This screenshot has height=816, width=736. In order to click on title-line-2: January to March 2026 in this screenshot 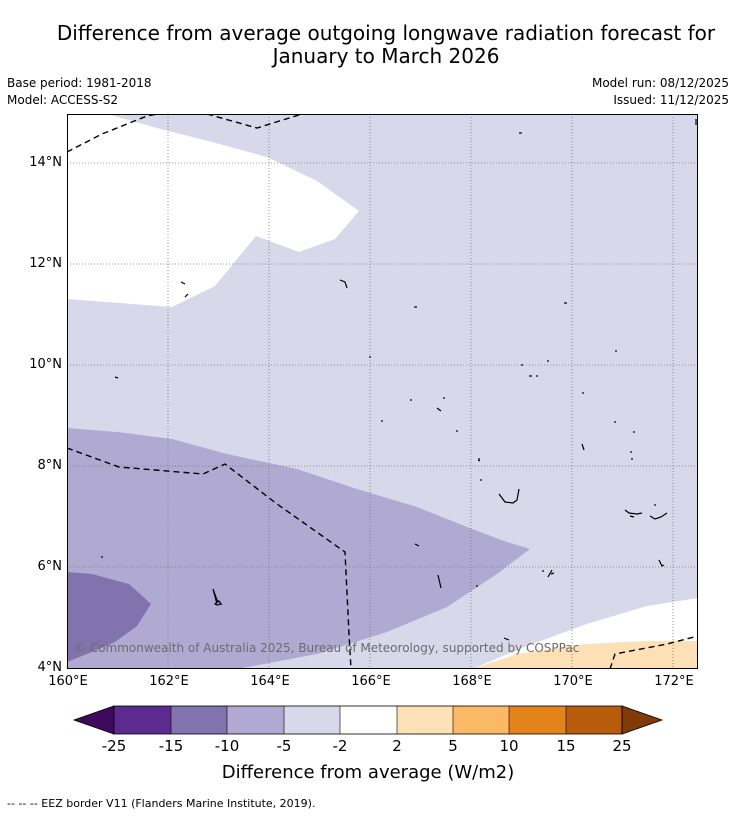, I will do `click(386, 56)`.